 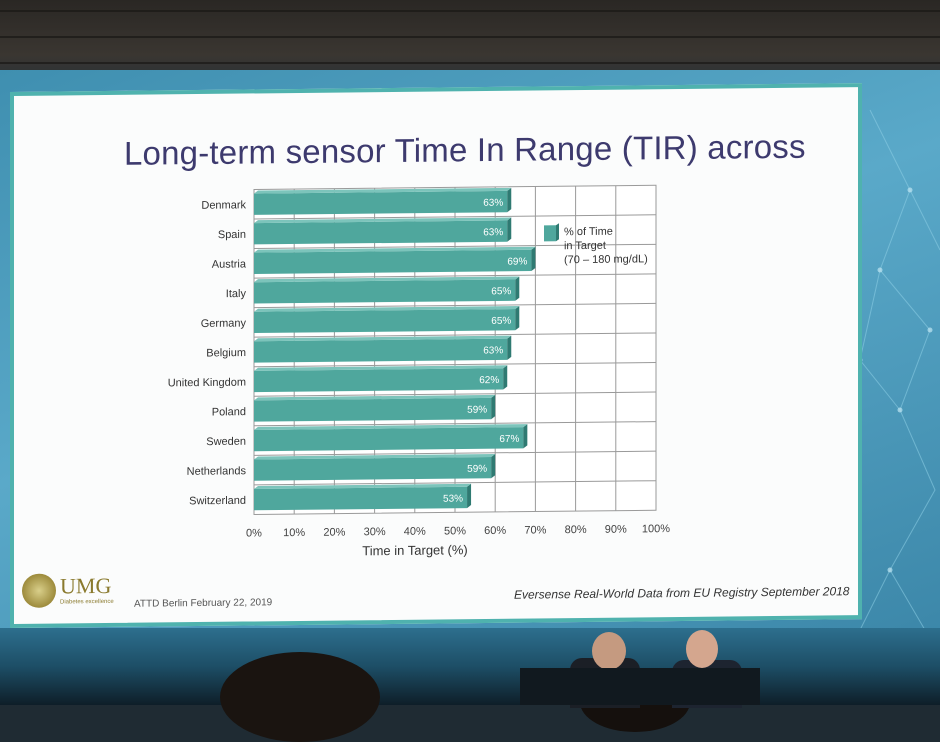 I want to click on data-label: 69%, so click(x=517, y=261).